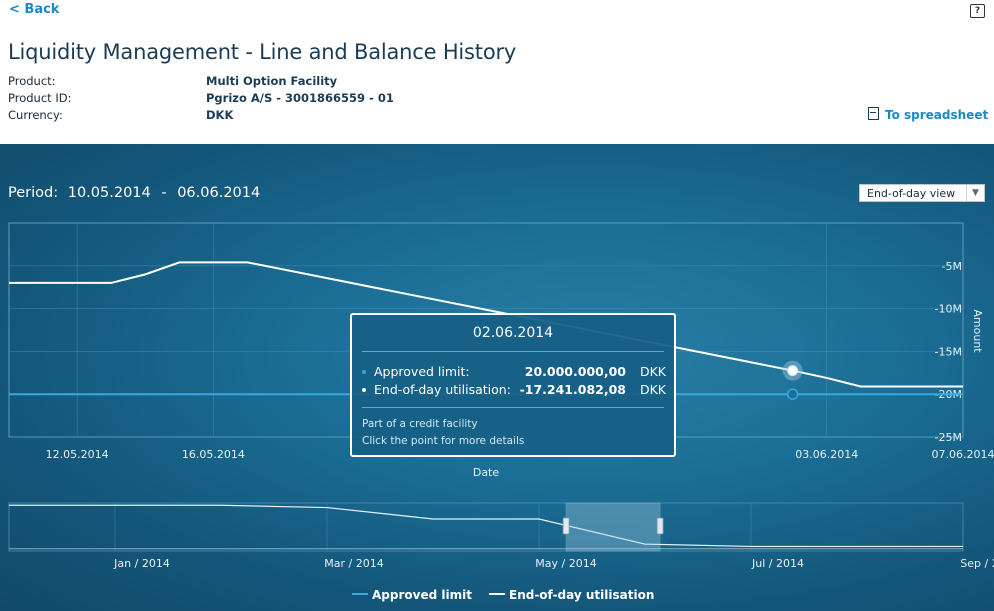 This screenshot has height=611, width=994. I want to click on detail-value: Multi Option Facility, so click(272, 81).